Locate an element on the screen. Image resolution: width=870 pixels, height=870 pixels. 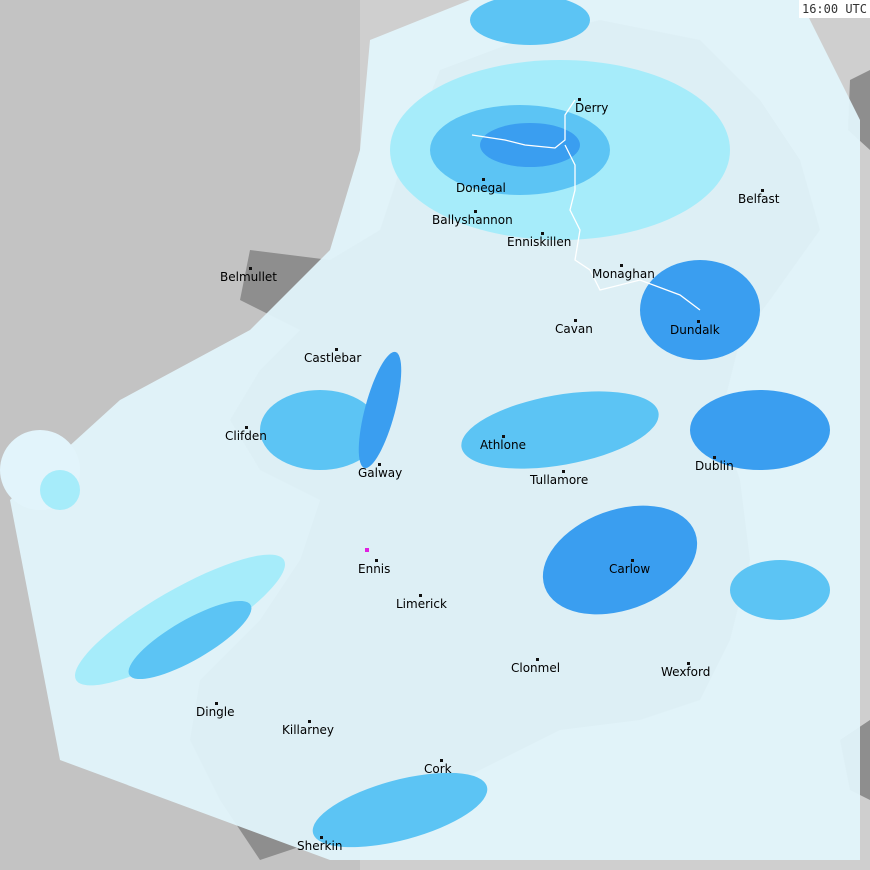
city-name: Enniskillen is located at coordinates (539, 242).